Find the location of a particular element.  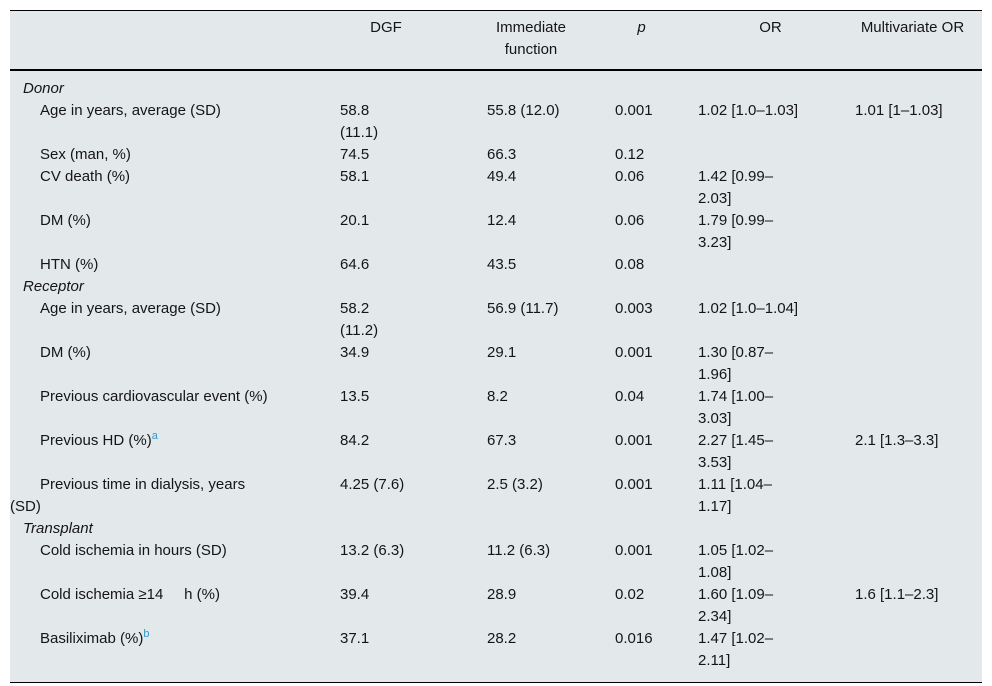

section-title-donor: Donor is located at coordinates (43, 88).